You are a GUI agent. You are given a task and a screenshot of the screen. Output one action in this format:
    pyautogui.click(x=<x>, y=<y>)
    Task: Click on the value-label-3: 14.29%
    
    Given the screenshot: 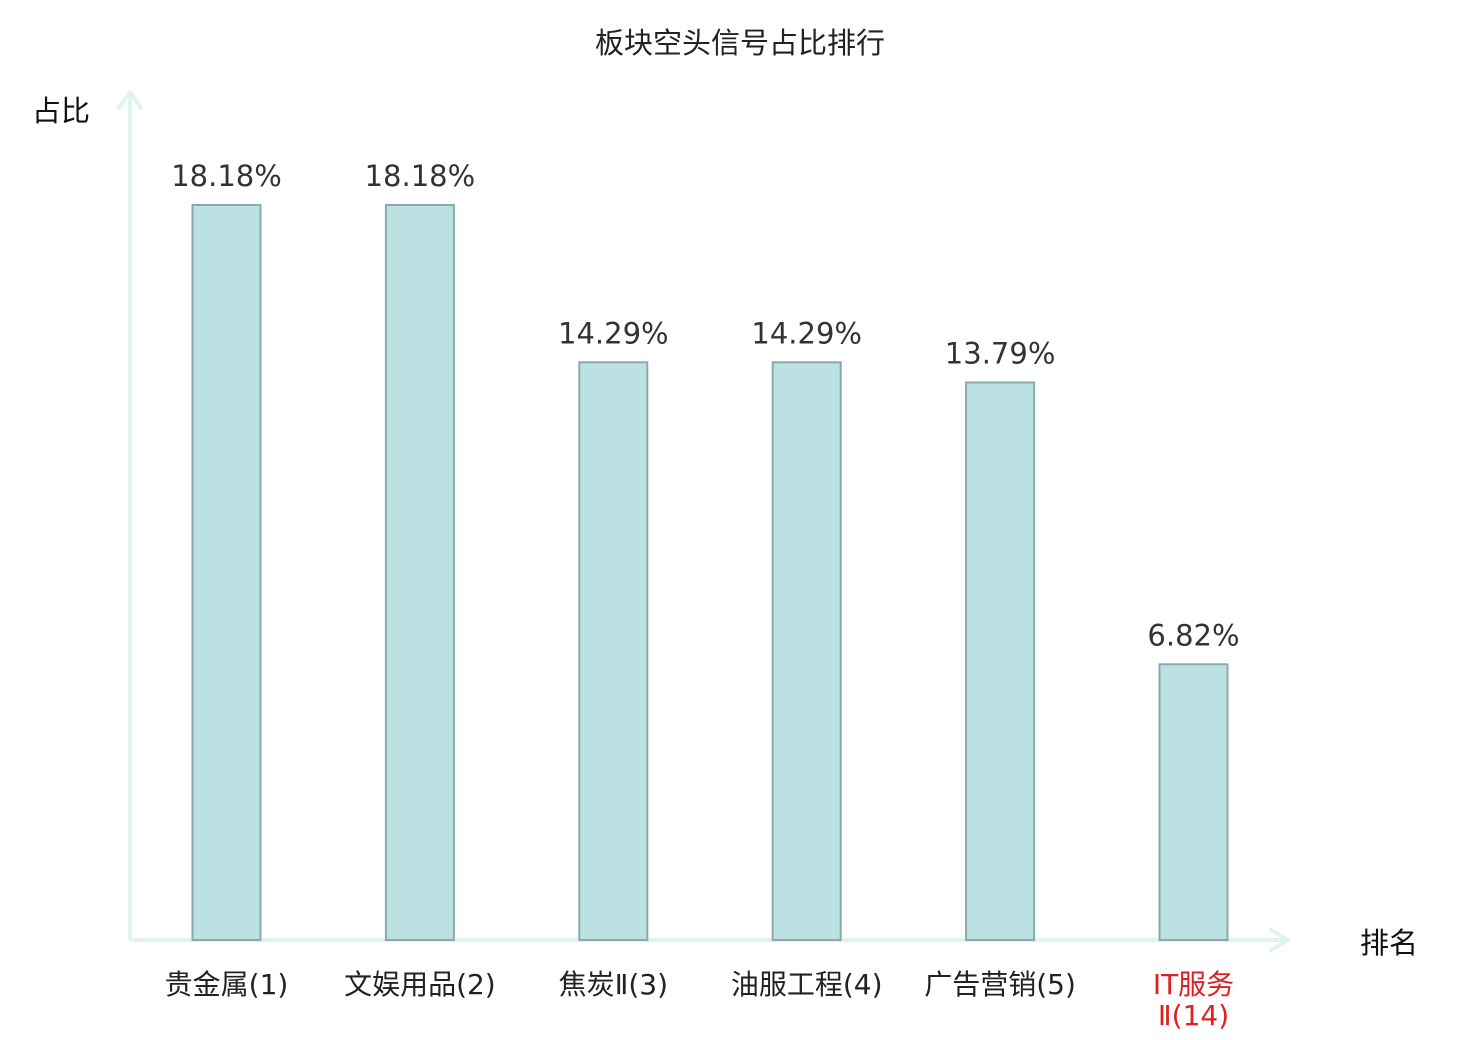 What is the action you would take?
    pyautogui.click(x=613, y=333)
    